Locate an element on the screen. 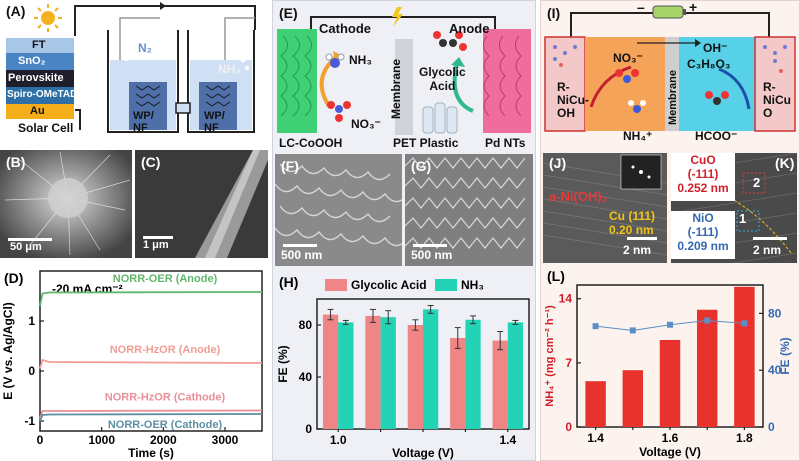 The width and height of the screenshot is (800, 461). panel-k-scalebar is located at coordinates (770, 238).